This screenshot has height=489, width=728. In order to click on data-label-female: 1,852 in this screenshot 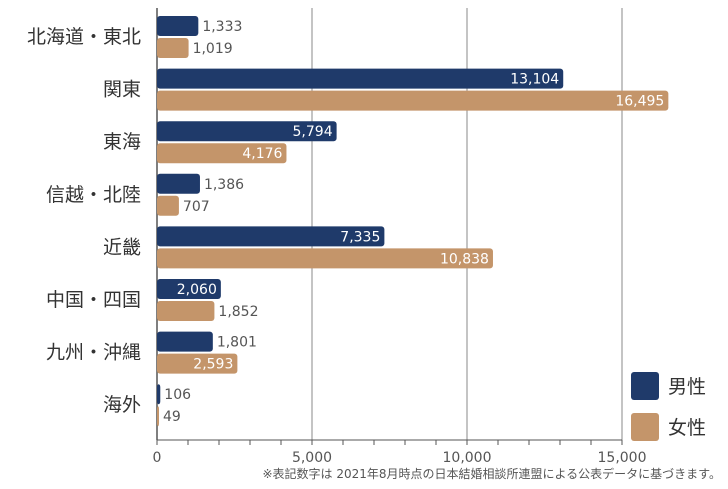, I will do `click(238, 312)`.